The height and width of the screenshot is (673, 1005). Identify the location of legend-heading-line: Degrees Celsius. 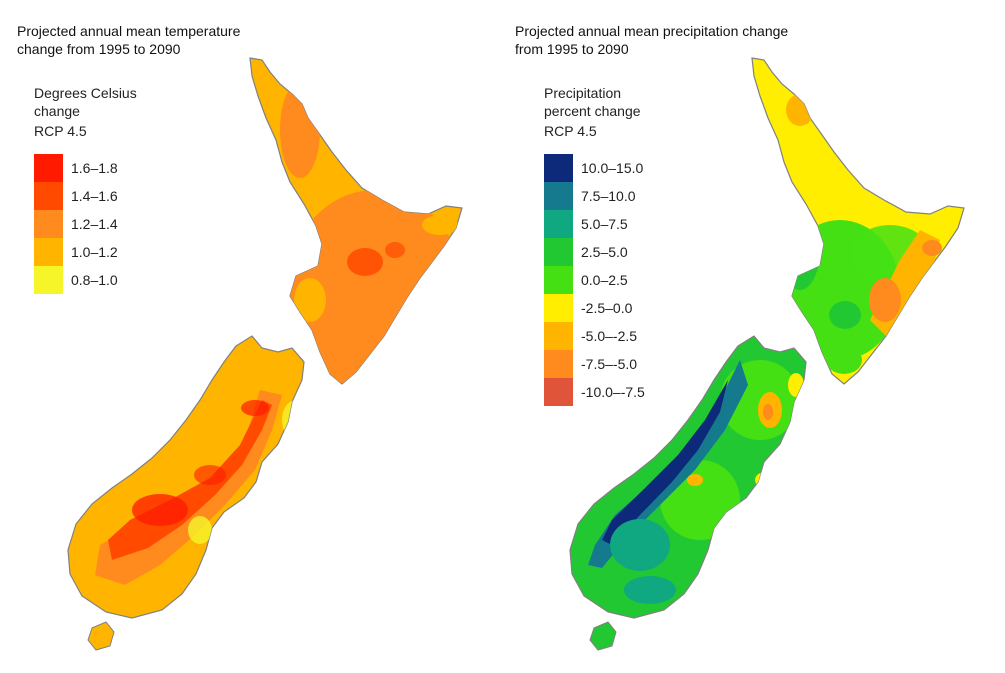
(85, 93).